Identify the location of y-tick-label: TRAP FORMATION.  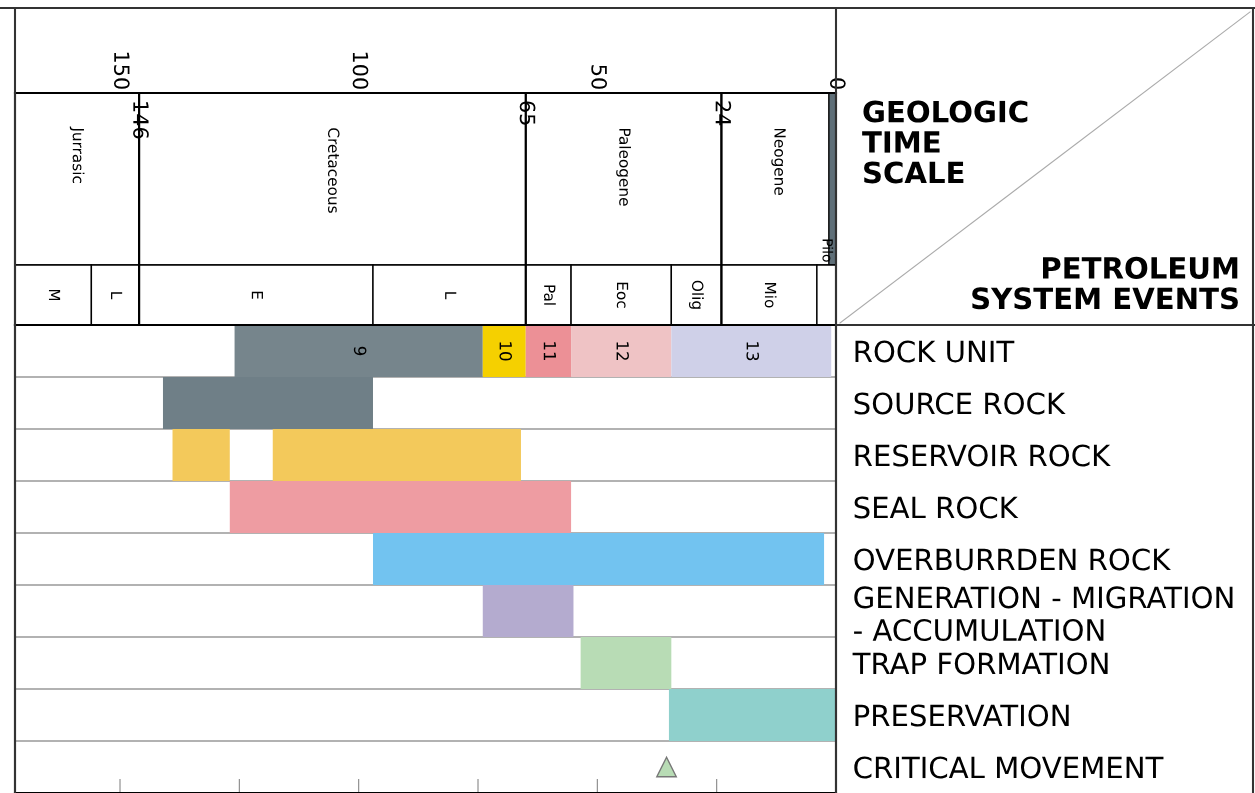
(980, 663).